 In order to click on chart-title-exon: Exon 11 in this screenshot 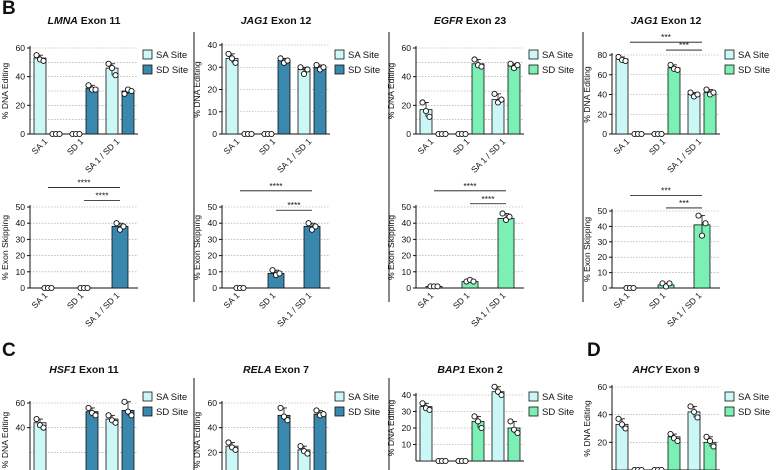, I will do `click(99, 21)`.